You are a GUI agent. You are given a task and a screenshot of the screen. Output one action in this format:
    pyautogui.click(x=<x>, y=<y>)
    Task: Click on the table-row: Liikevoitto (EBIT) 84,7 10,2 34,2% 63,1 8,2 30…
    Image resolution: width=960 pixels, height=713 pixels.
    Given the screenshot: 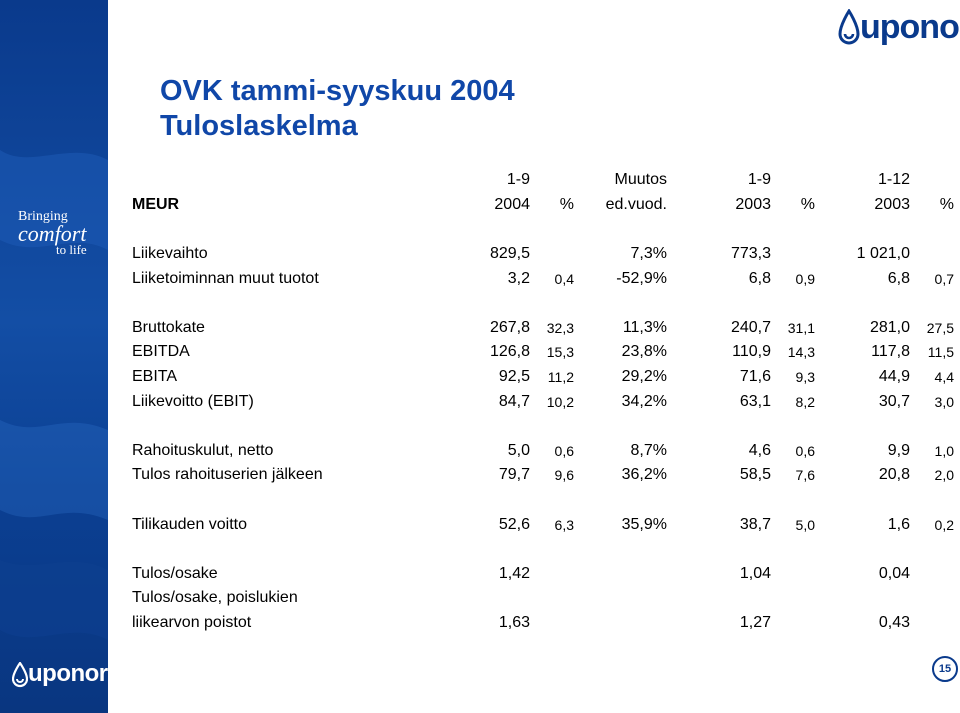 What is the action you would take?
    pyautogui.click(x=537, y=401)
    